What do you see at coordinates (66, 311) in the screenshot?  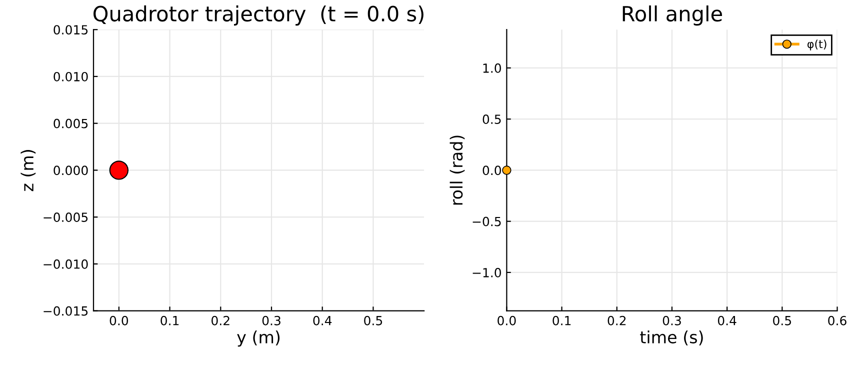 I see `y-tick-label: −0.015` at bounding box center [66, 311].